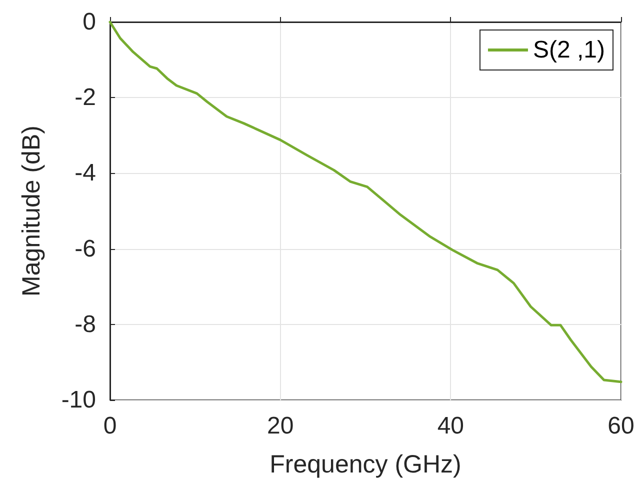  I want to click on y-axis-title: Magnitude (dB), so click(32, 211).